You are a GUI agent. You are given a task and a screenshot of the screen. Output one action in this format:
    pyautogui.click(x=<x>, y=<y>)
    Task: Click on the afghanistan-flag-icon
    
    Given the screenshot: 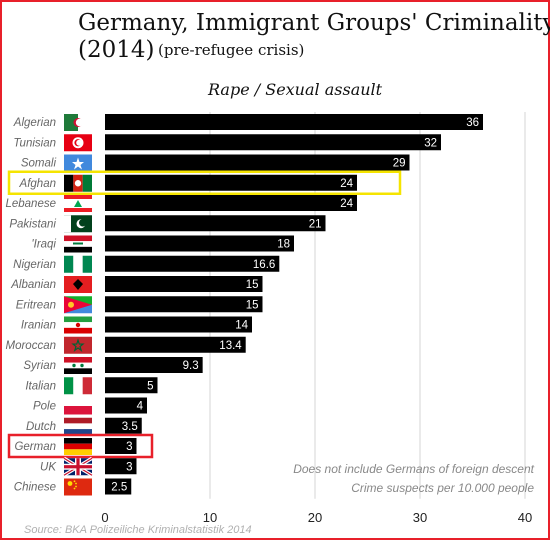 What is the action you would take?
    pyautogui.click(x=78, y=183)
    